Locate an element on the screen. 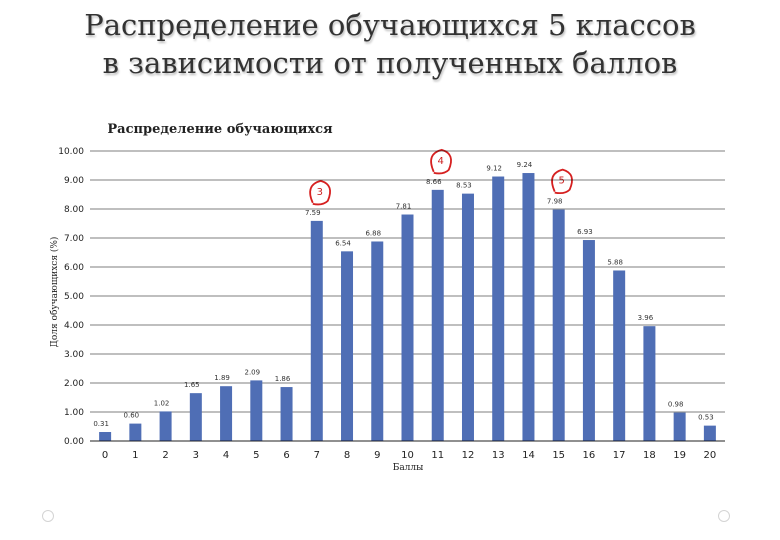 This screenshot has height=540, width=780. y-tick-label: 4.00 is located at coordinates (74, 326).